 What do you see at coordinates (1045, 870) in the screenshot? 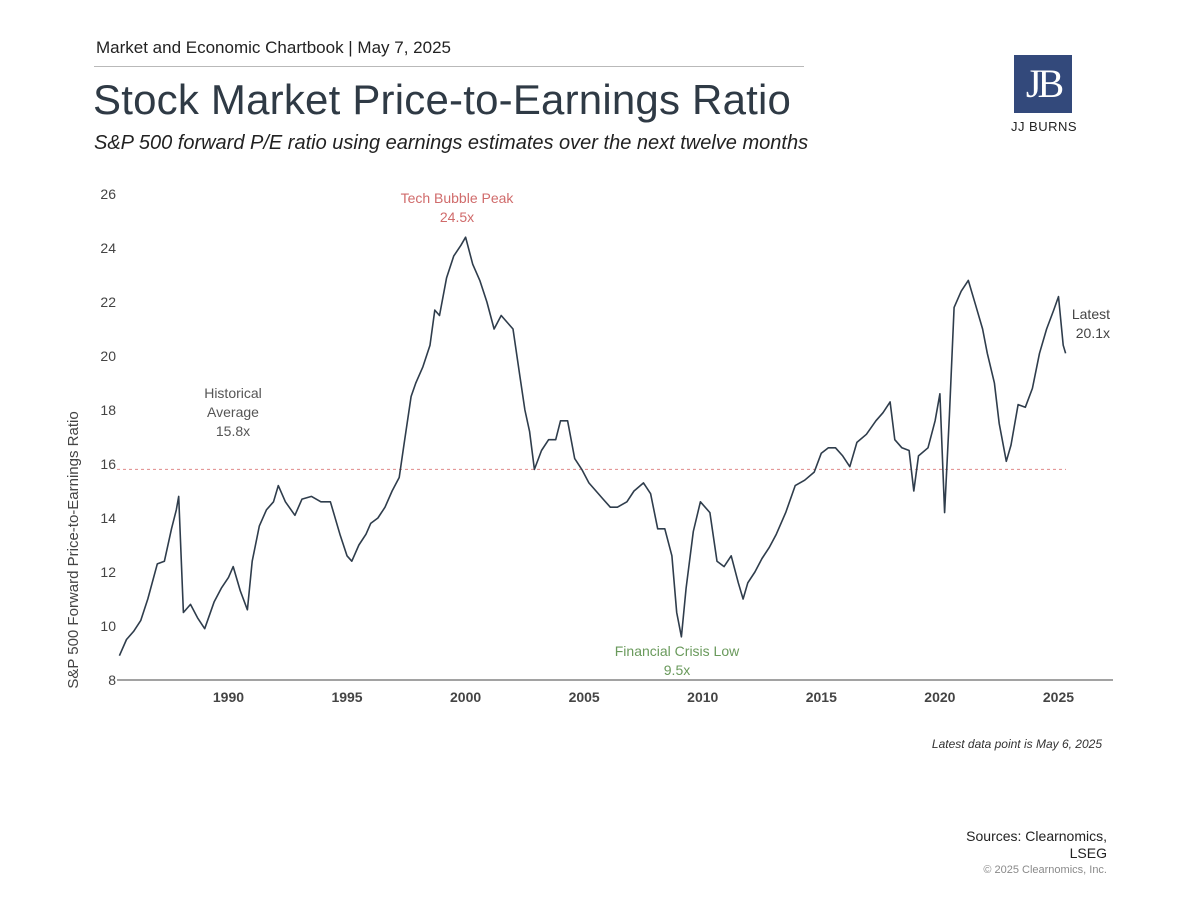
I see `copyright: © 2025 Clearnomics, Inc.` at bounding box center [1045, 870].